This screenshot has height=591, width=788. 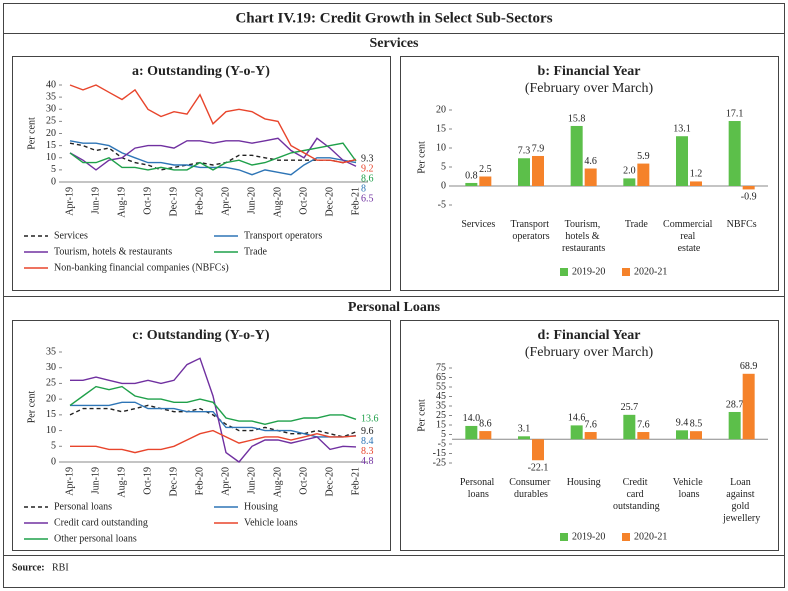 What do you see at coordinates (689, 488) in the screenshot?
I see `x-tick-label: Vehicle loans` at bounding box center [689, 488].